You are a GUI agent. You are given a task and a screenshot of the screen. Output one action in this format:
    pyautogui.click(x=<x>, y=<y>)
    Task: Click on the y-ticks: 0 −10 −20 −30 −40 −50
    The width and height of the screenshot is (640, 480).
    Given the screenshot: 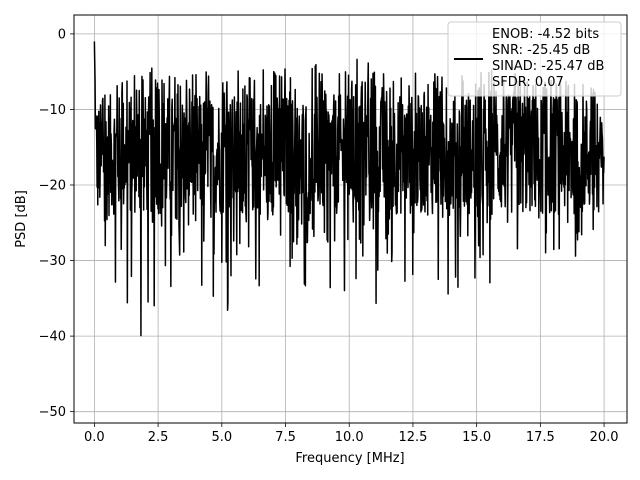 What is the action you would take?
    pyautogui.click(x=56, y=223)
    